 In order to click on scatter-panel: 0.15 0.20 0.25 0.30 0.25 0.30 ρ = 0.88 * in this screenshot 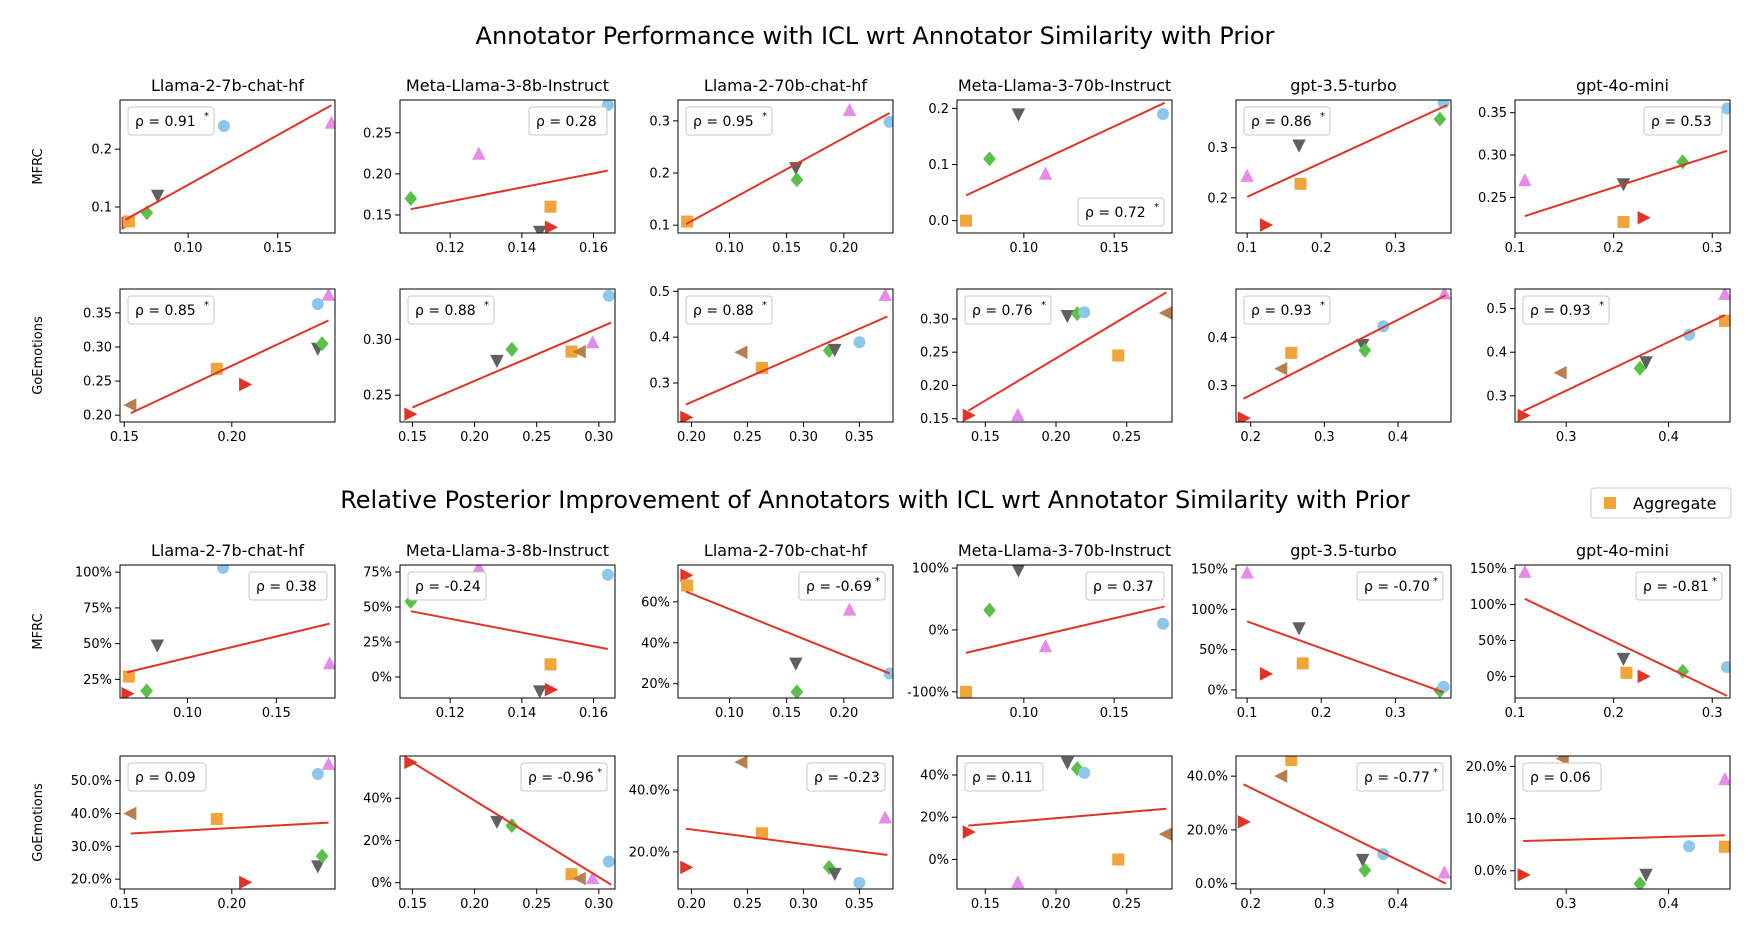, I will do `click(489, 366)`.